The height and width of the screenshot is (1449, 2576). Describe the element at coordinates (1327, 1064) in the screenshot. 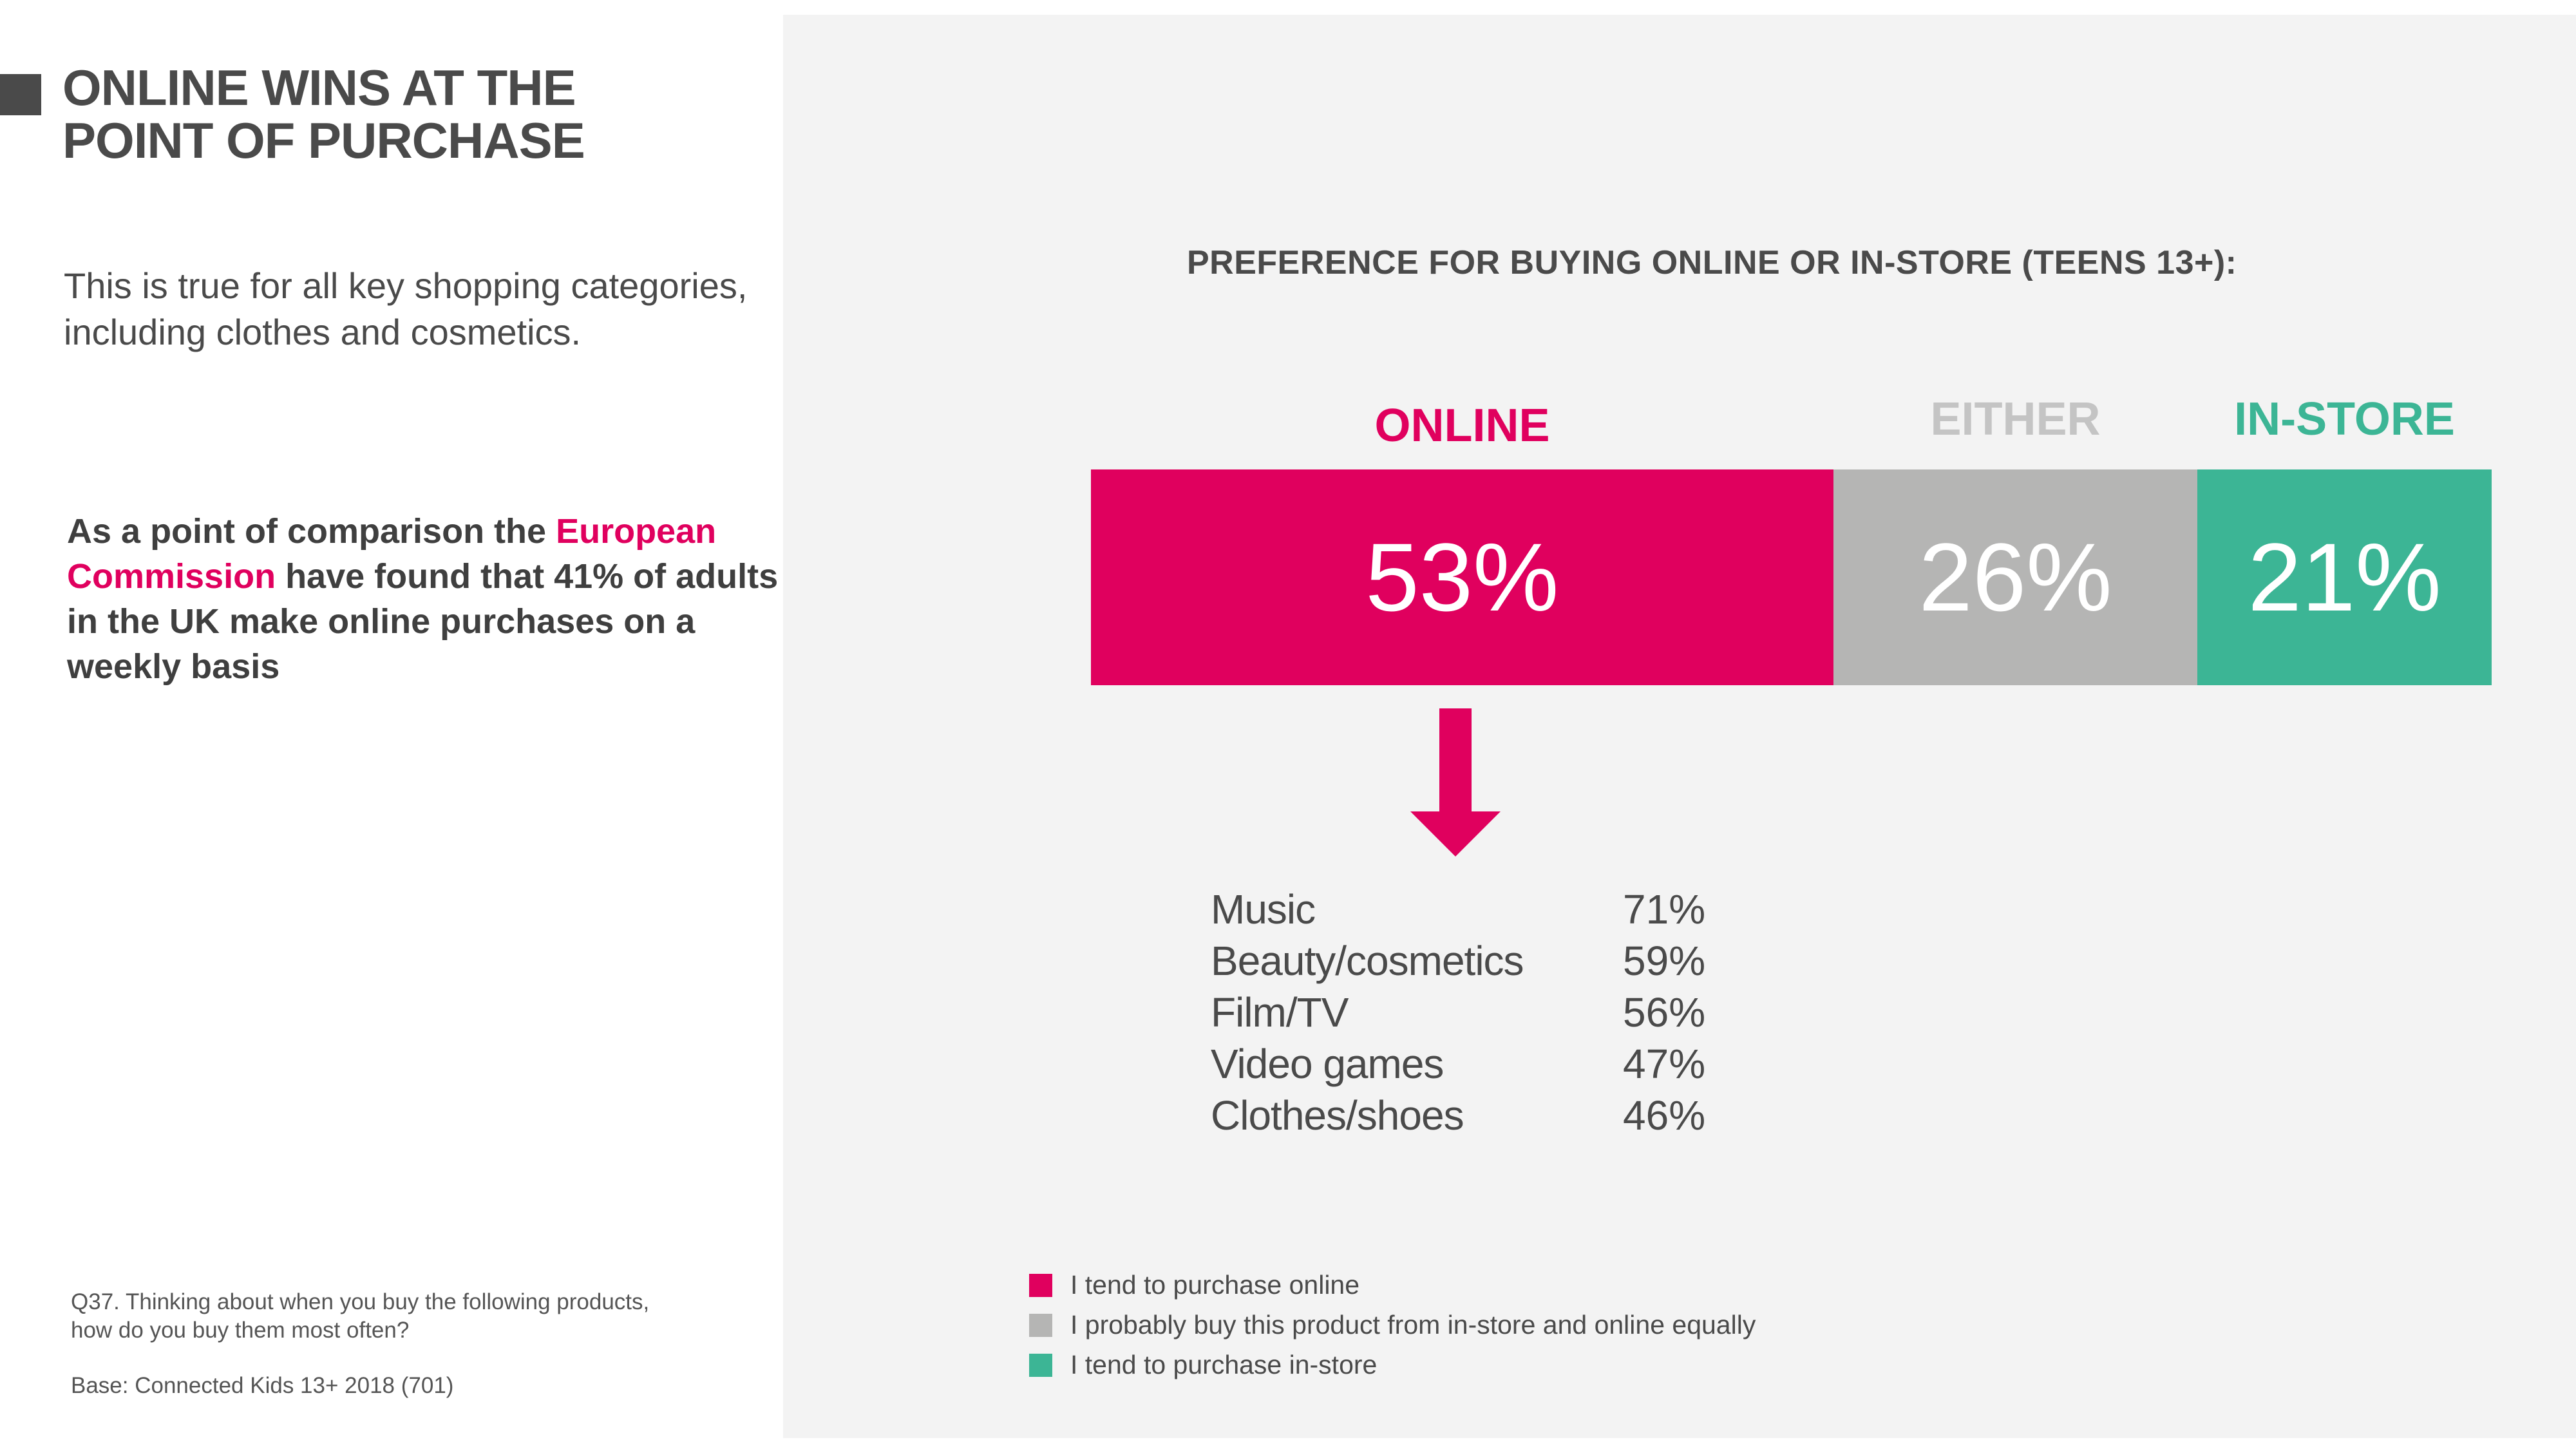

I see `category-label: Video games` at that location.